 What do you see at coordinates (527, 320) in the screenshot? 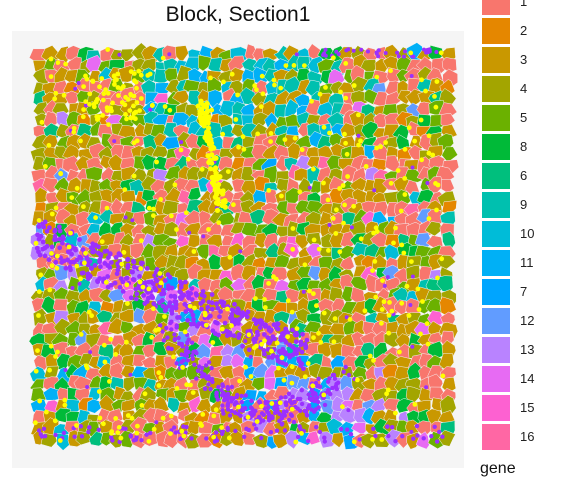
I see `legend-label-12: 12` at bounding box center [527, 320].